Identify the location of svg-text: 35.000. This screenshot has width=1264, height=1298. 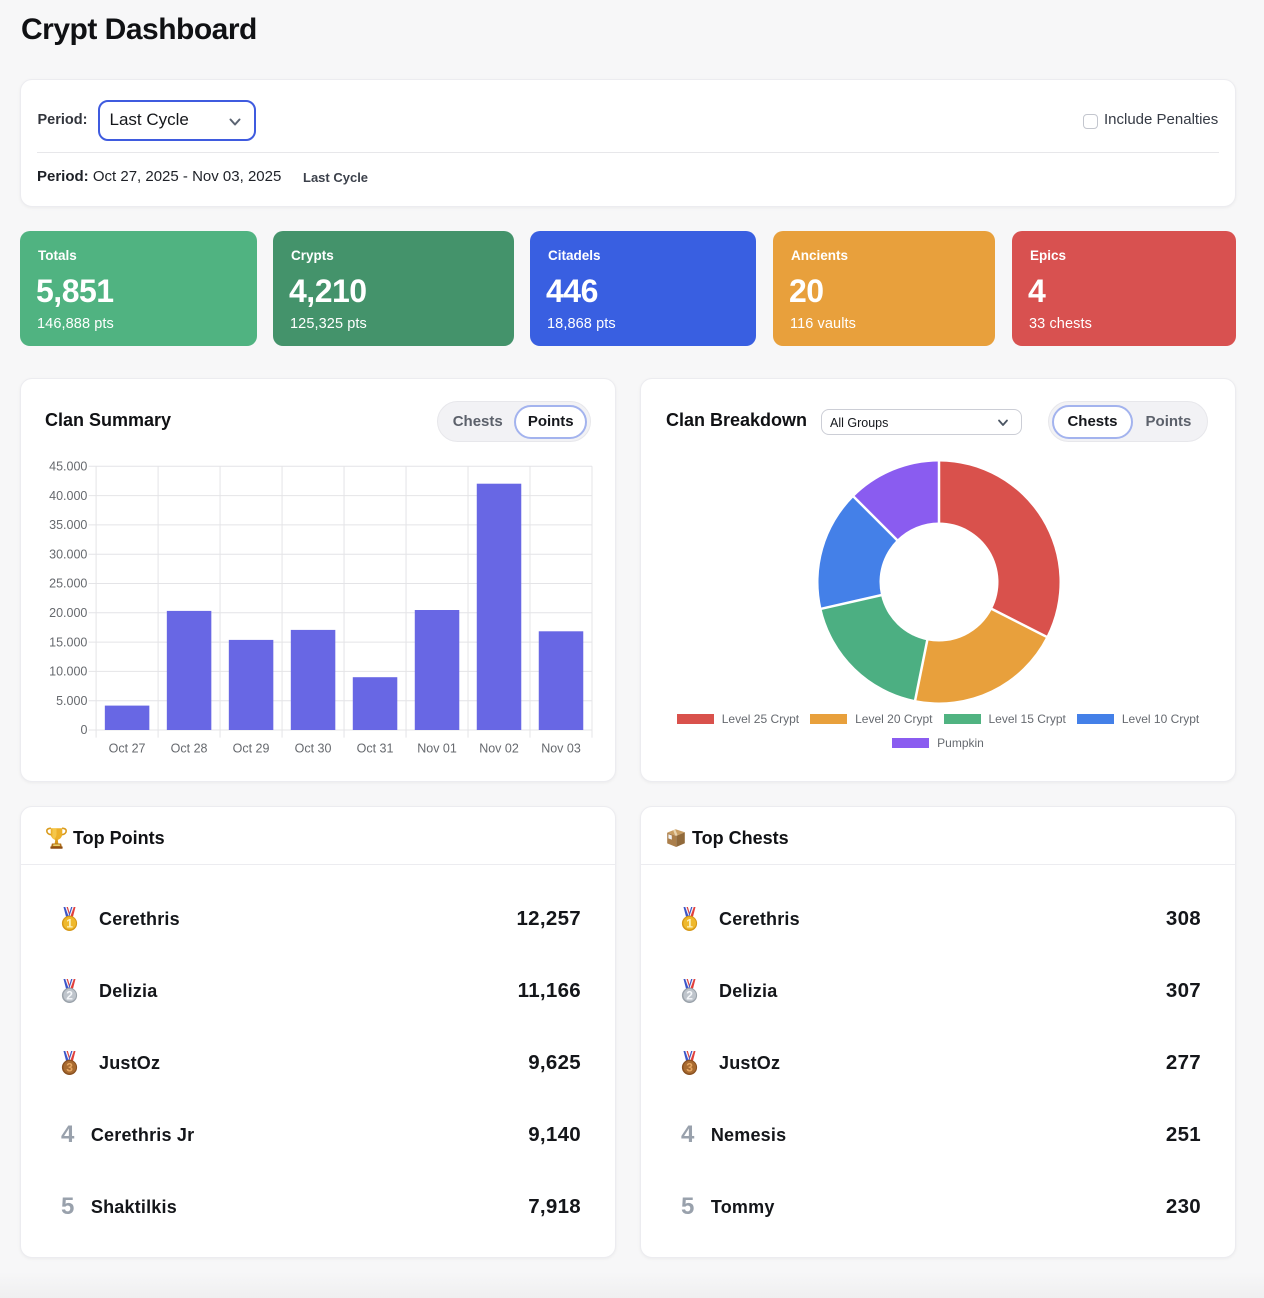
(68, 525).